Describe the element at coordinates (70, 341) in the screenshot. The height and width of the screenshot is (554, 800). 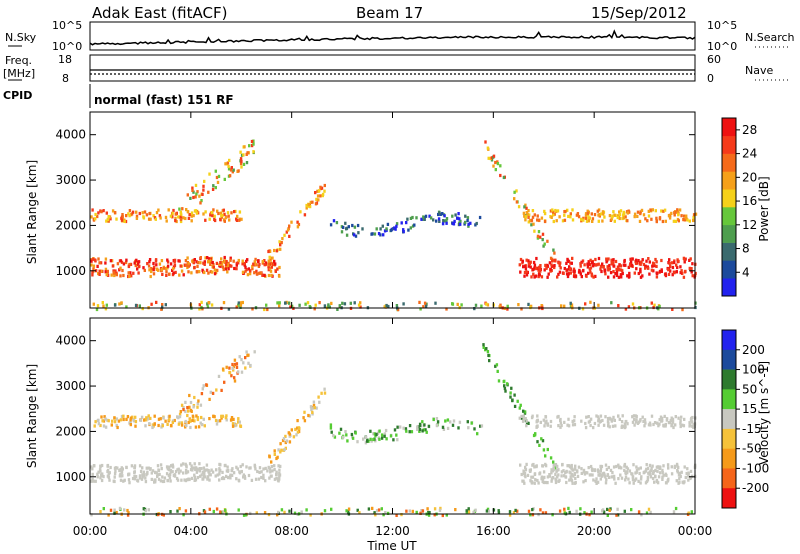
I see `ytick-label: 4000` at that location.